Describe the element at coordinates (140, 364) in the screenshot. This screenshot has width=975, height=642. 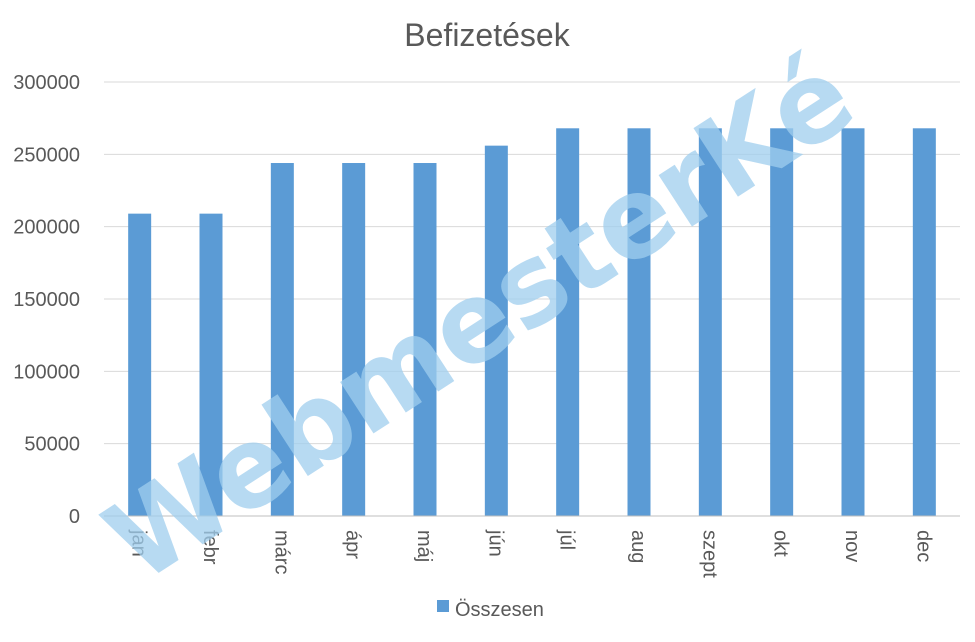
I see `bar-jan` at that location.